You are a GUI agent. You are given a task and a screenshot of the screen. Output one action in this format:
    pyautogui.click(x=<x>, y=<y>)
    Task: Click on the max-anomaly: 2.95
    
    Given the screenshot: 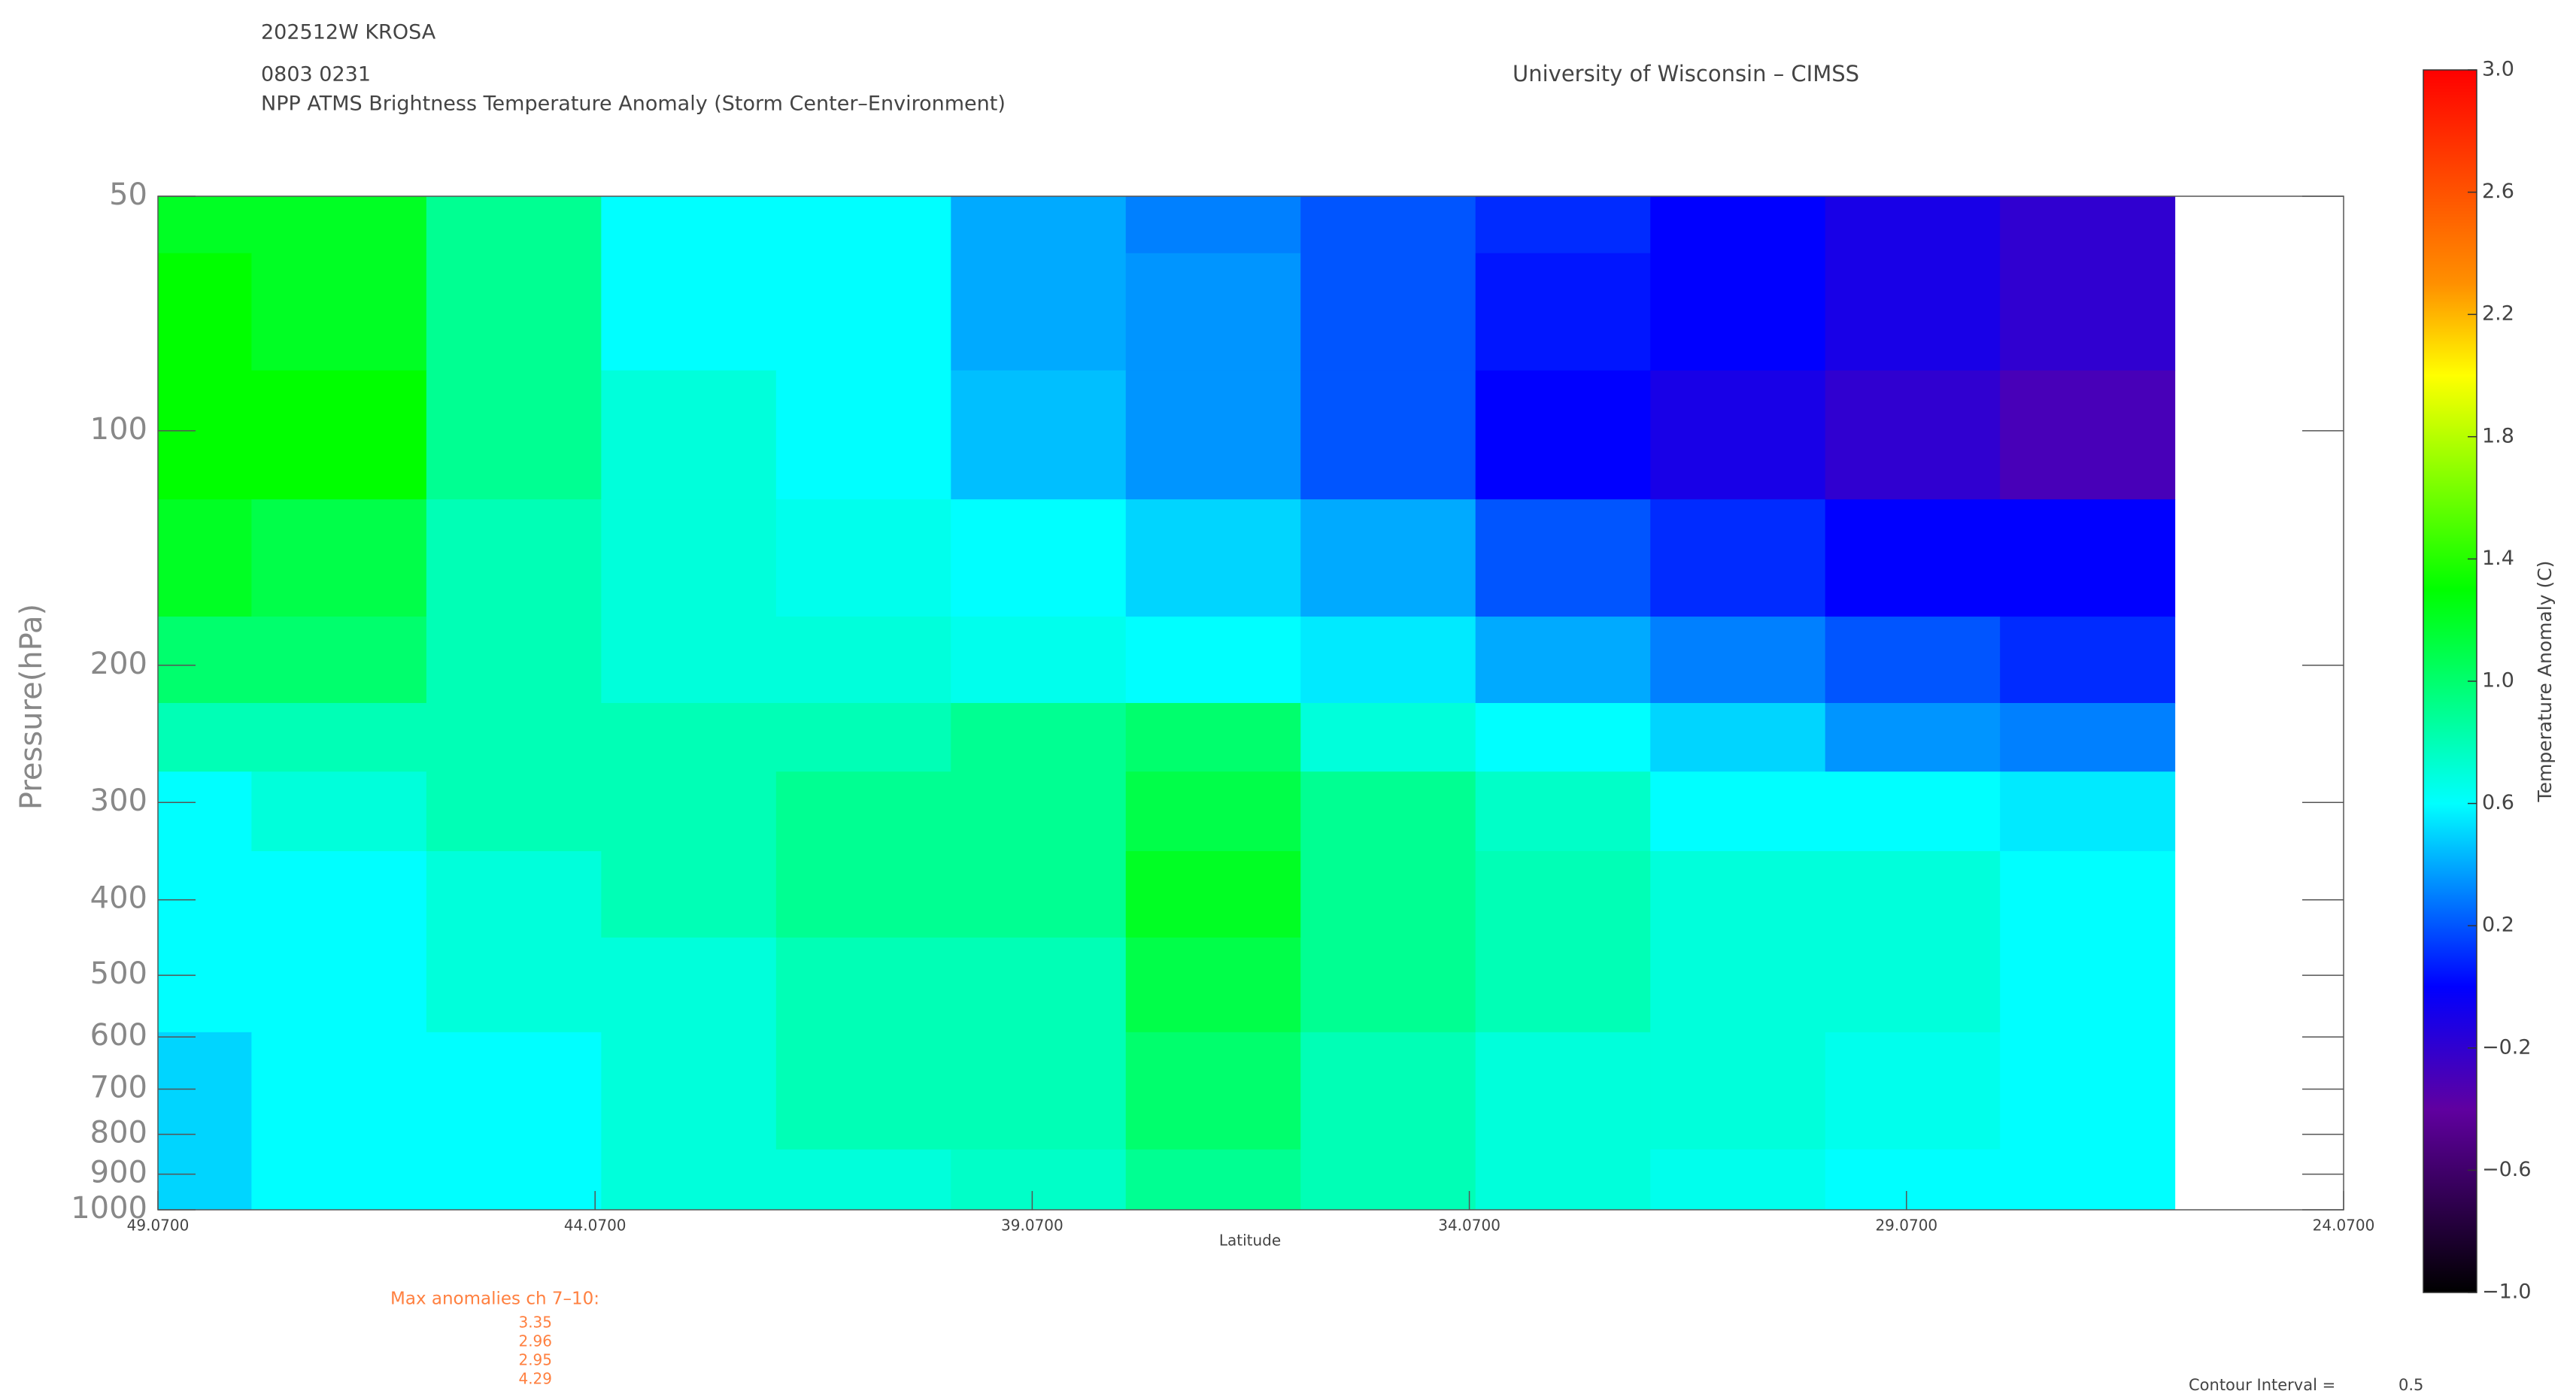 What is the action you would take?
    pyautogui.click(x=535, y=1360)
    